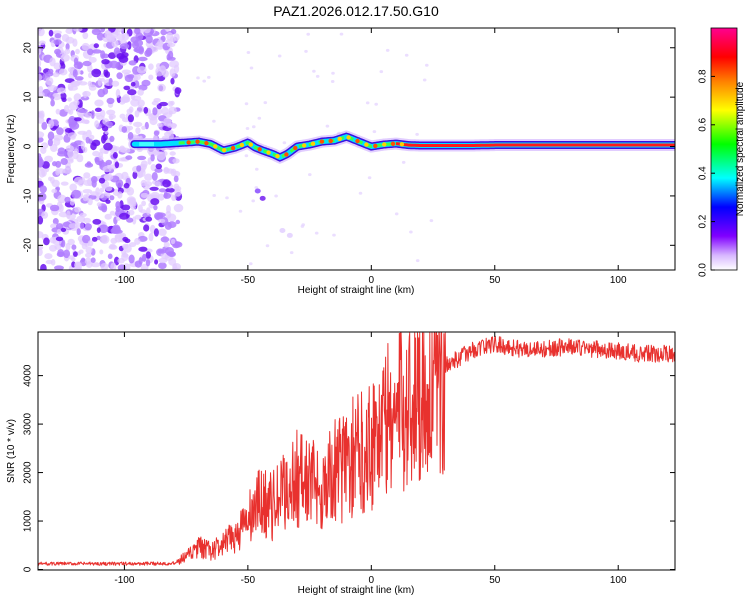  What do you see at coordinates (28, 146) in the screenshot?
I see `y-tick-label: 0` at bounding box center [28, 146].